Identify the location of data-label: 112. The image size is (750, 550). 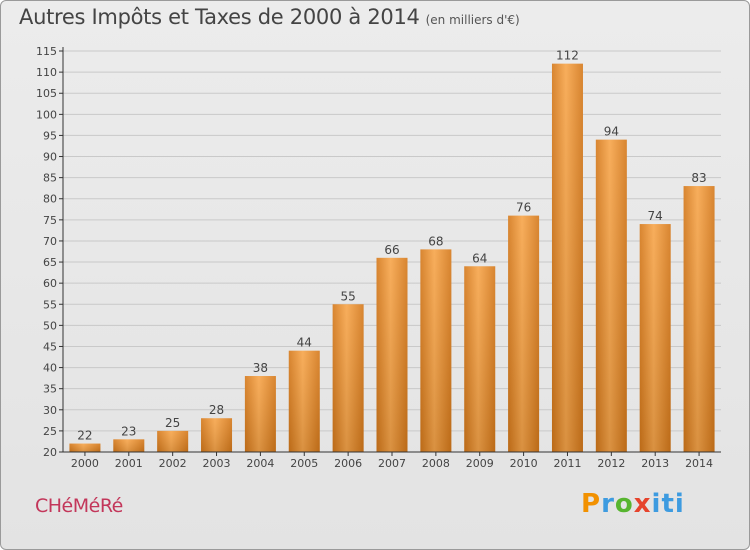
(567, 56).